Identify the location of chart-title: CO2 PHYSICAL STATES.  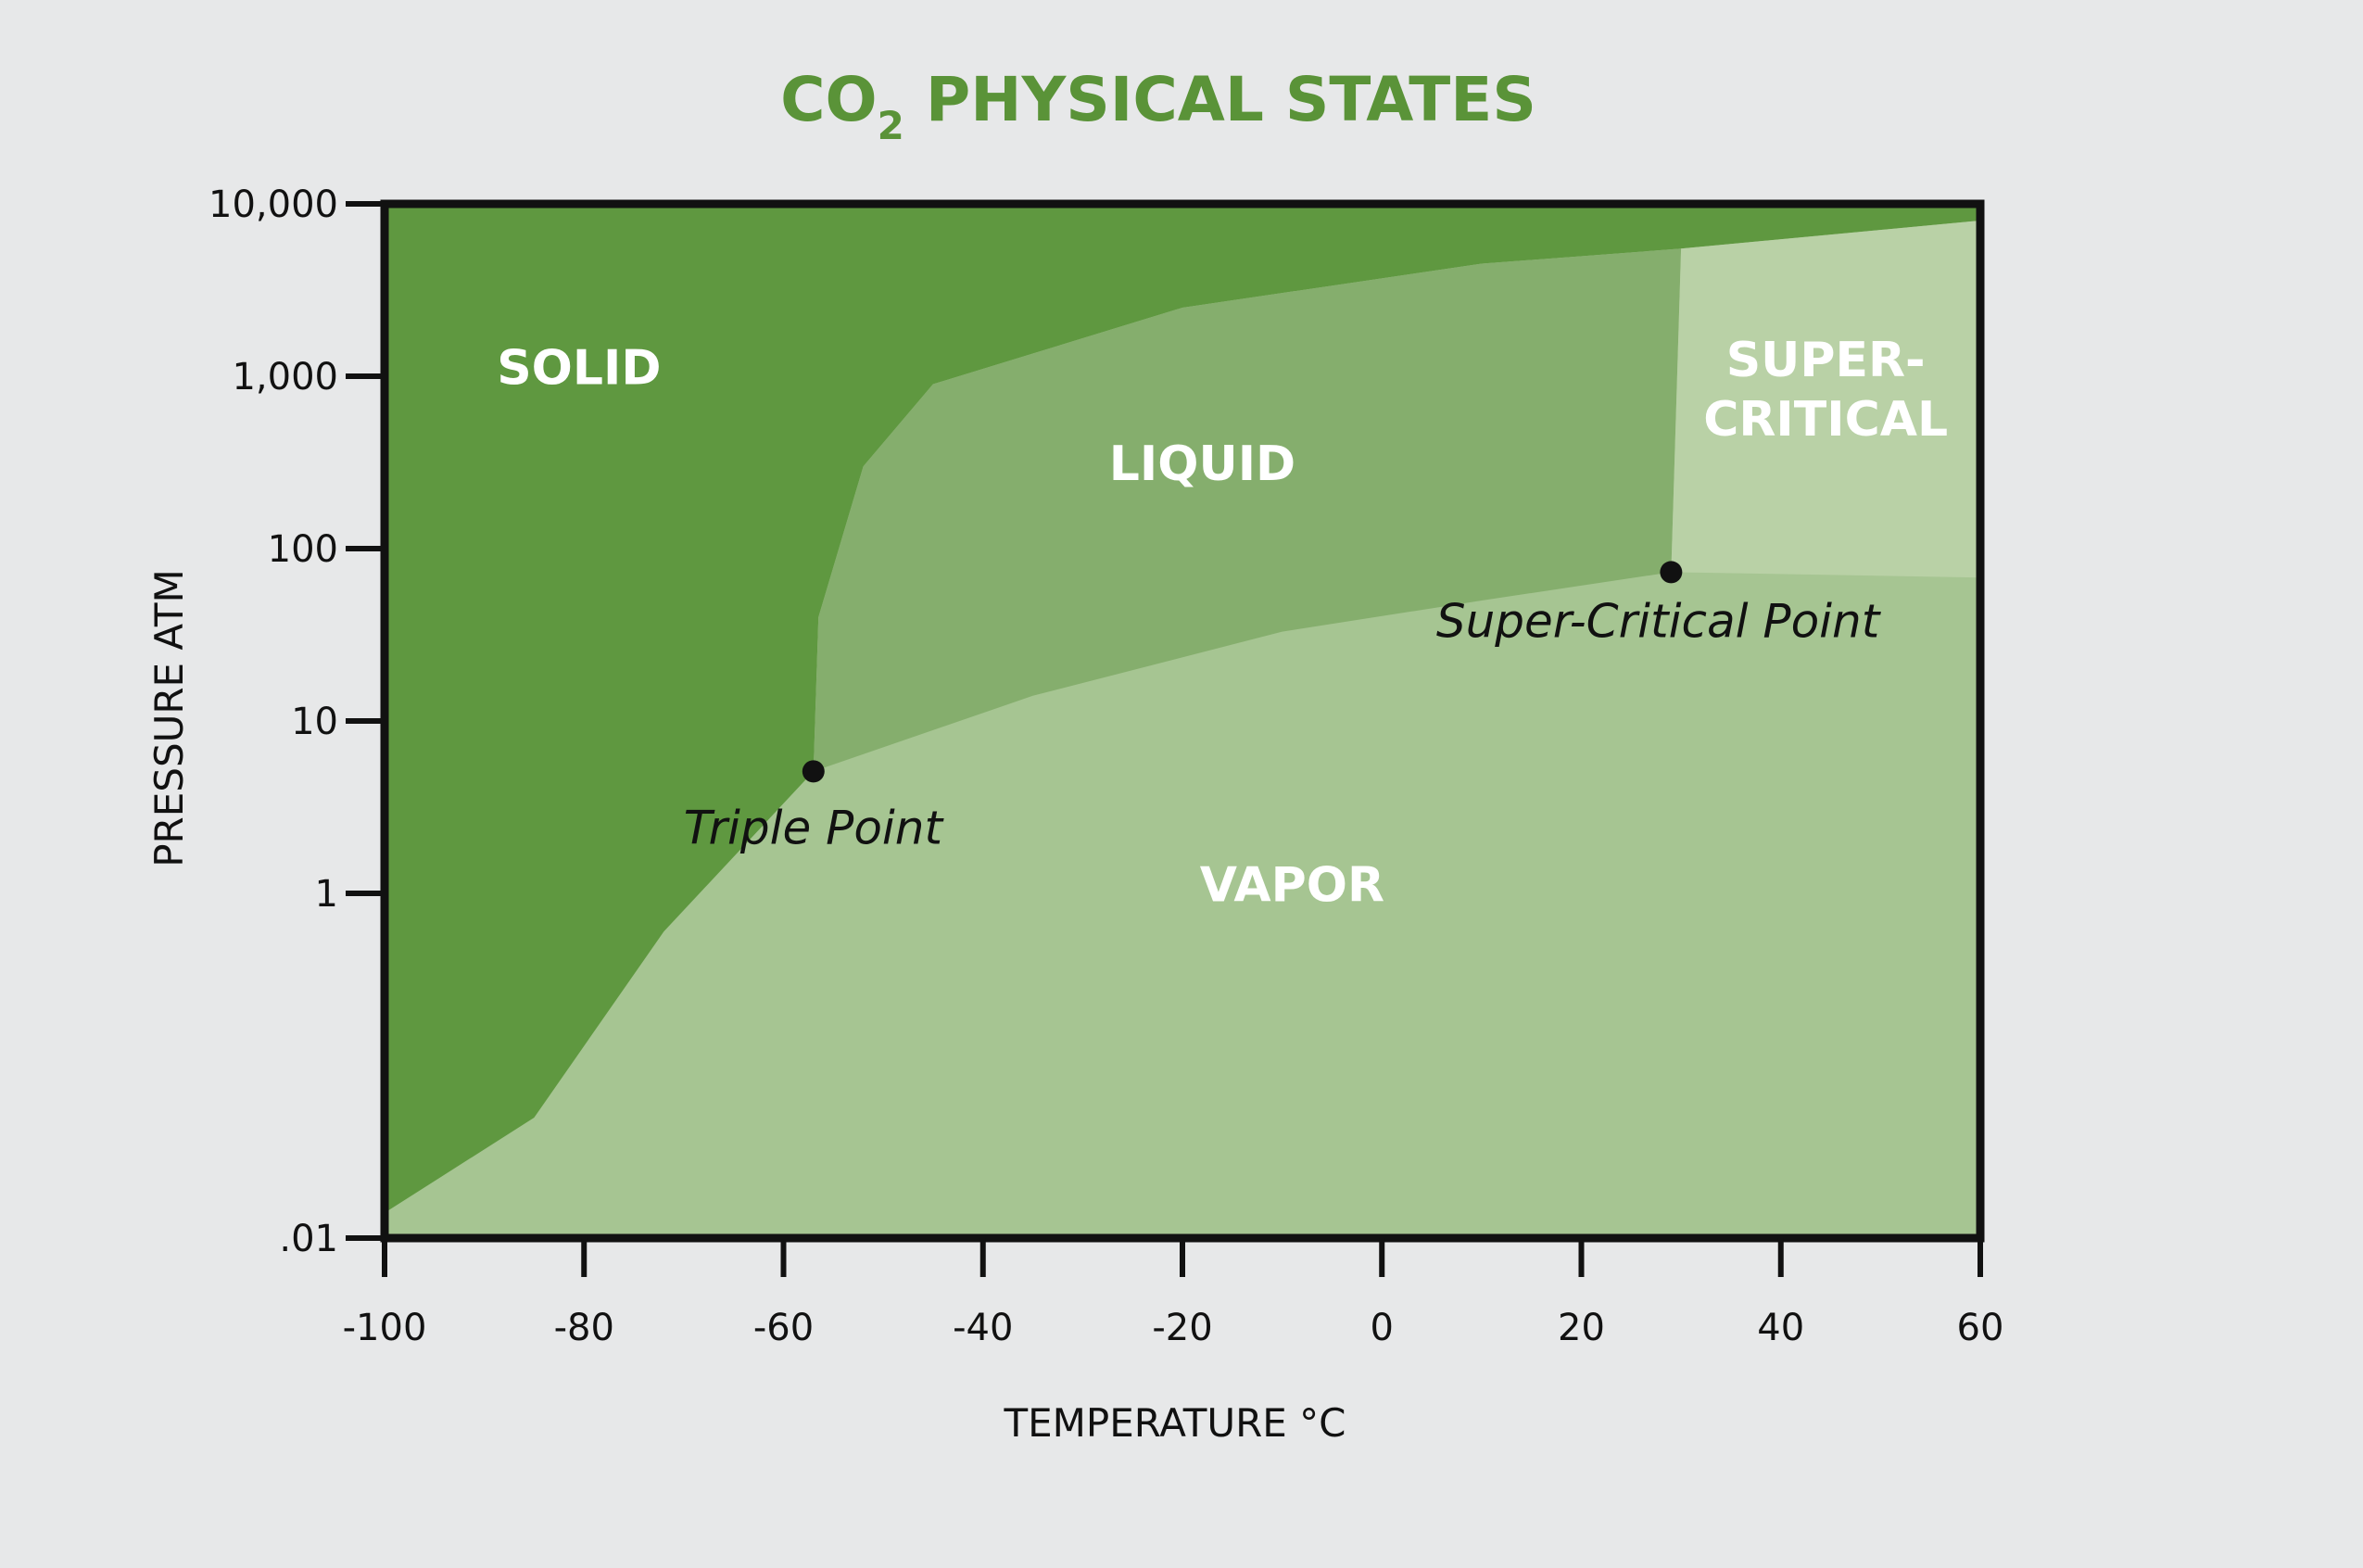
(1158, 106).